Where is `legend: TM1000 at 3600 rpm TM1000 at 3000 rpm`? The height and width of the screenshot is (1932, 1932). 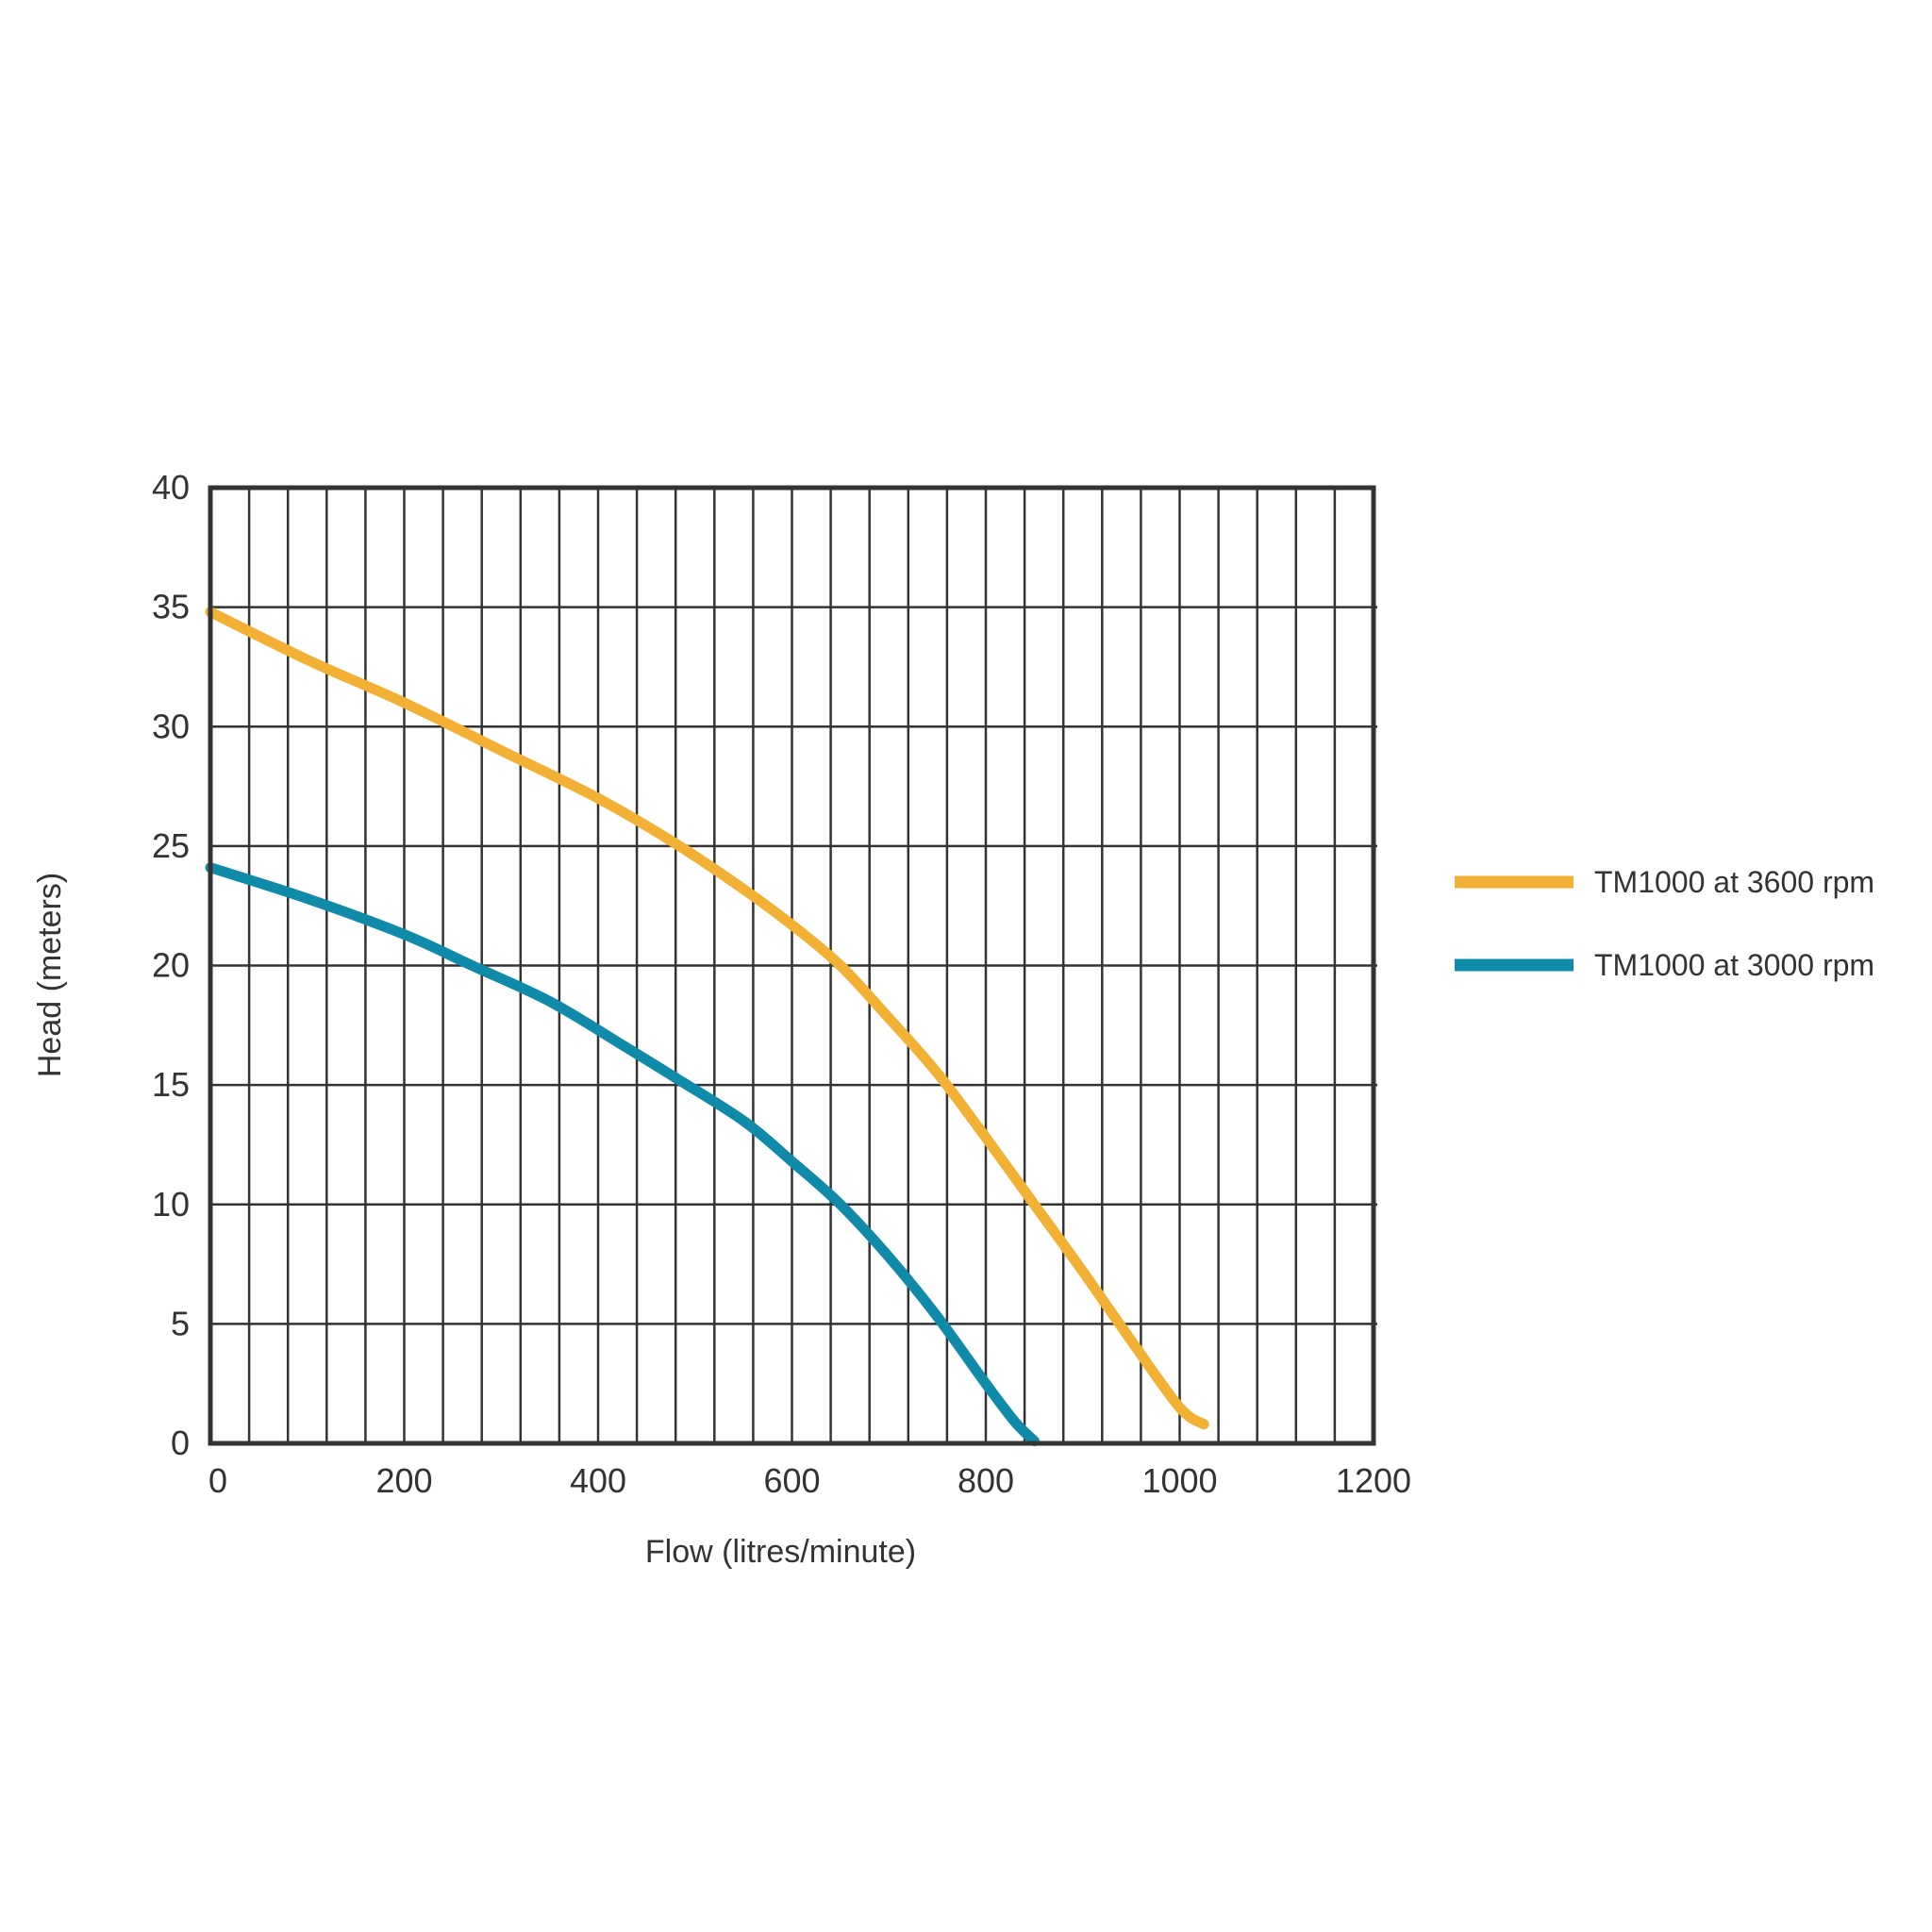
legend: TM1000 at 3600 rpm TM1000 at 3000 rpm is located at coordinates (1665, 924).